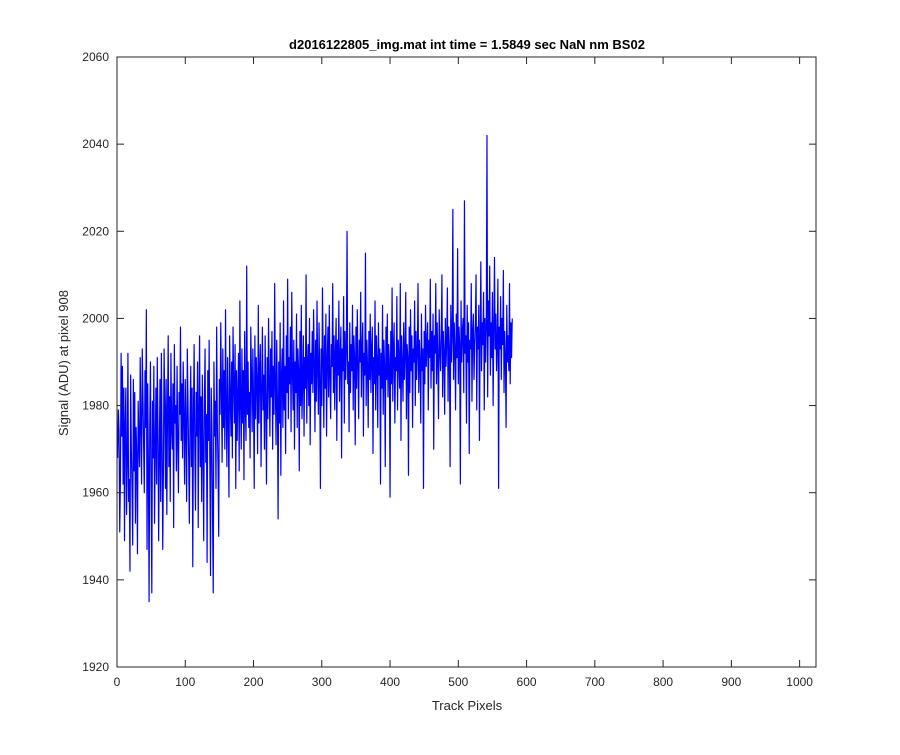 Image resolution: width=900 pixels, height=755 pixels. What do you see at coordinates (467, 705) in the screenshot?
I see `x-axis-label: Track Pixels` at bounding box center [467, 705].